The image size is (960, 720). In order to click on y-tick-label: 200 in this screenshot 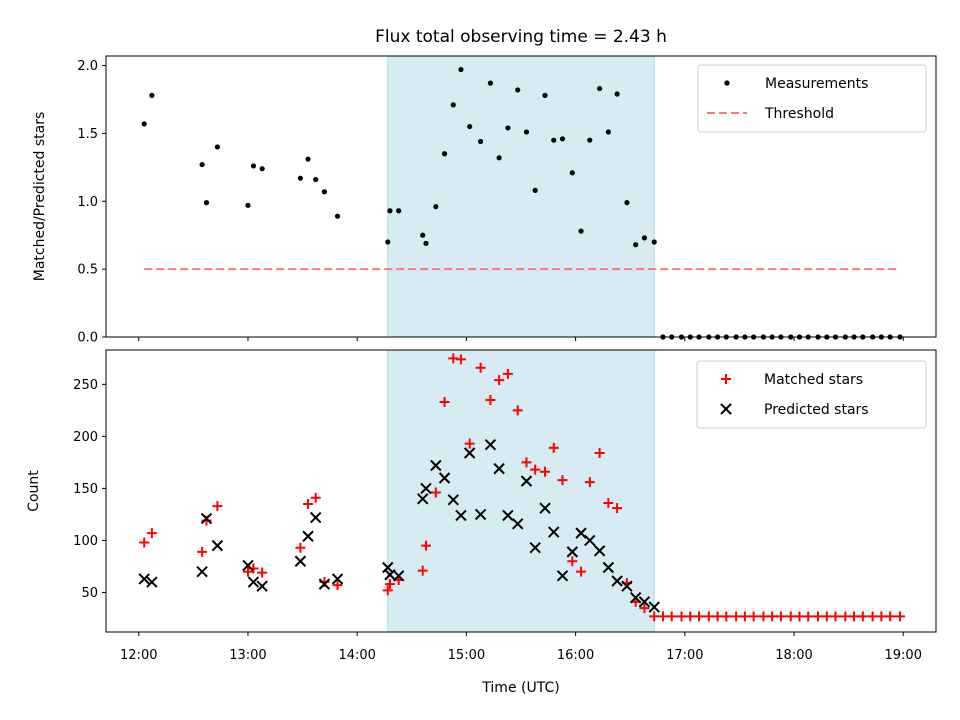, I will do `click(85, 437)`.